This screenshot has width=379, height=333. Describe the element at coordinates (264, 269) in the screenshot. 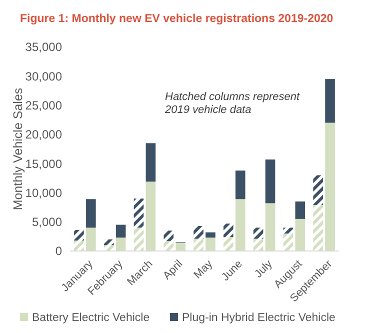

I see `x-tick-label: July` at that location.